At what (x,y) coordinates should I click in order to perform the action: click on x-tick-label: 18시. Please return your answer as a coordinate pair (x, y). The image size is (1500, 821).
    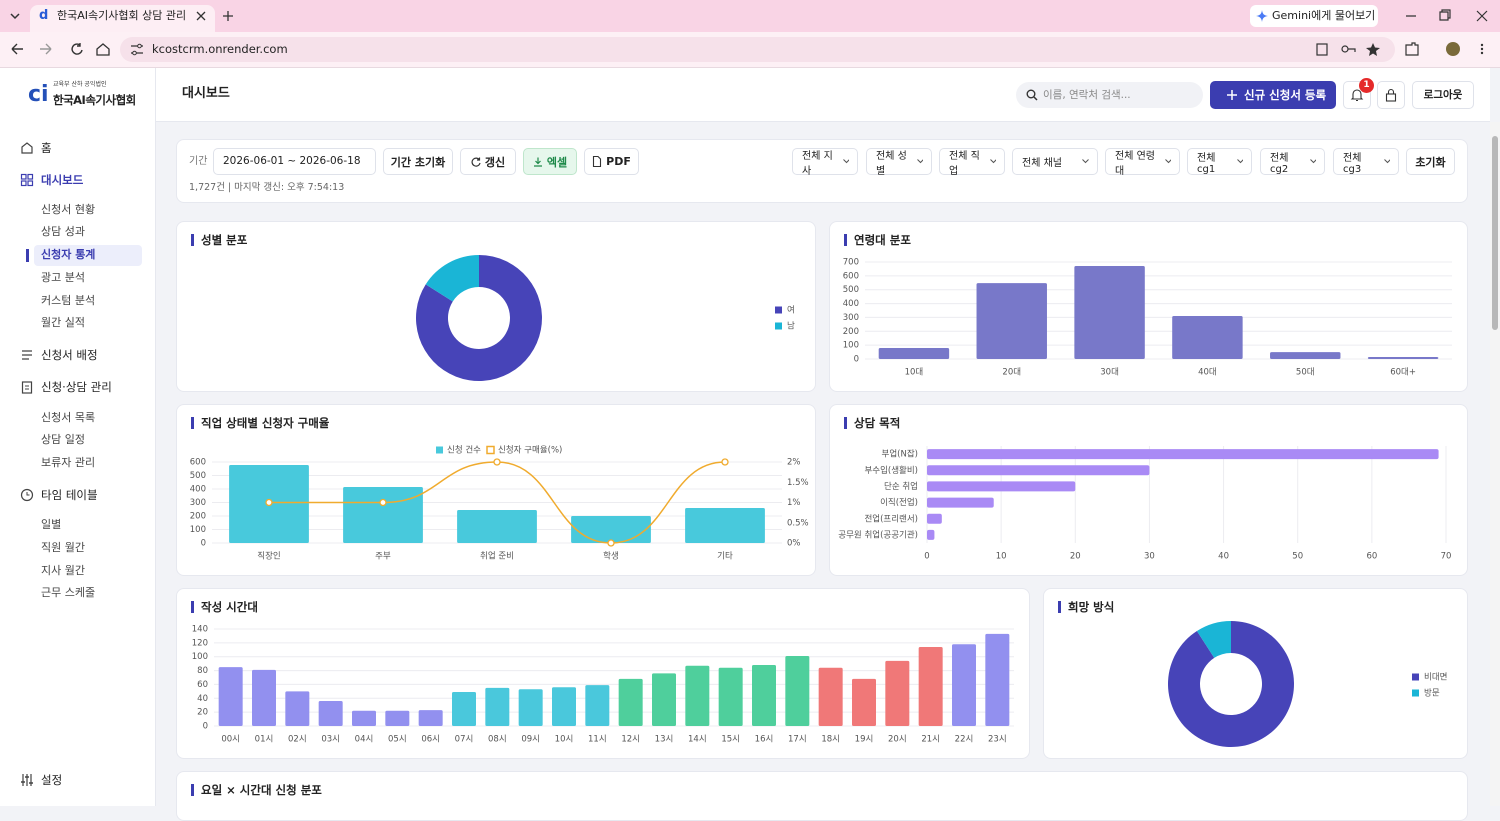
    Looking at the image, I should click on (830, 740).